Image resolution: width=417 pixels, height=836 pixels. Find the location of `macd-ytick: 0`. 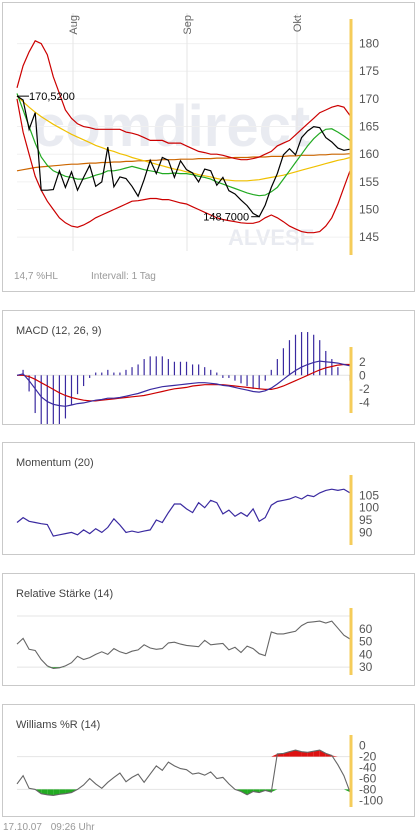

macd-ytick: 0 is located at coordinates (362, 375).